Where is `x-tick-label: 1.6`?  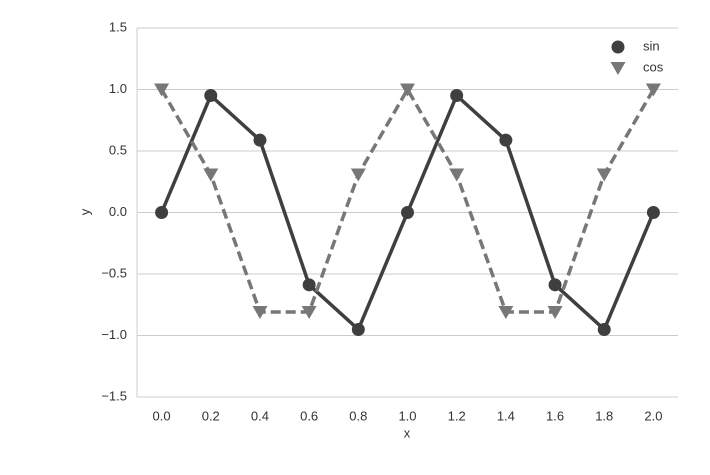
x-tick-label: 1.6 is located at coordinates (555, 415).